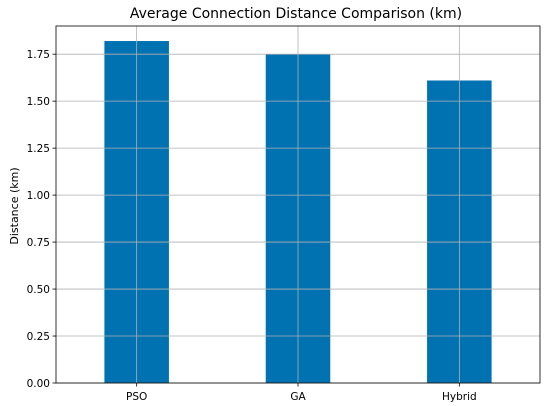  I want to click on x-tick-label-hybrid: Hybrid, so click(459, 397).